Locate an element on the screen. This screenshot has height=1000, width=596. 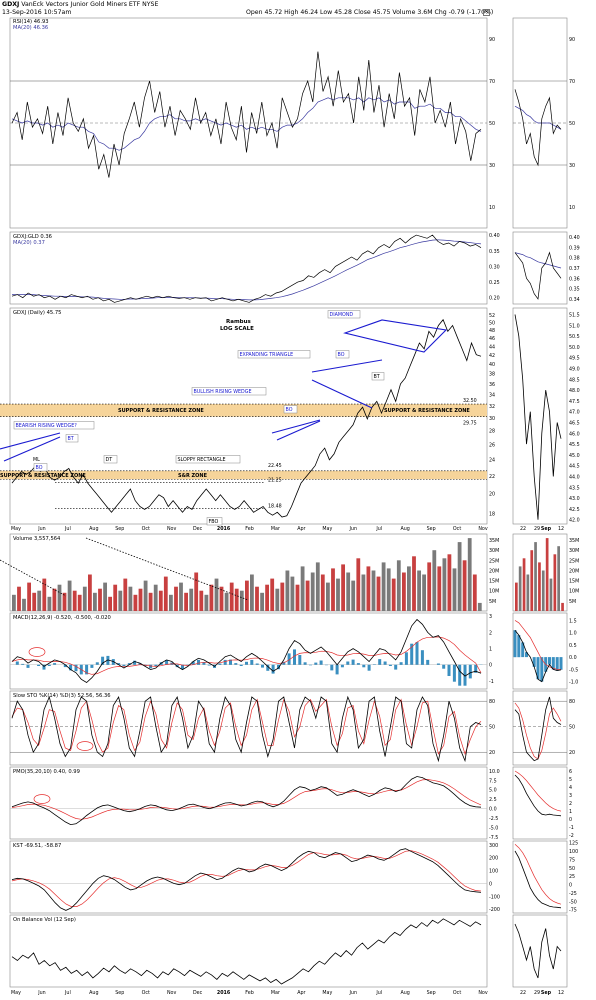
inset-rsi-axis-tick: 10 is located at coordinates (572, 208).